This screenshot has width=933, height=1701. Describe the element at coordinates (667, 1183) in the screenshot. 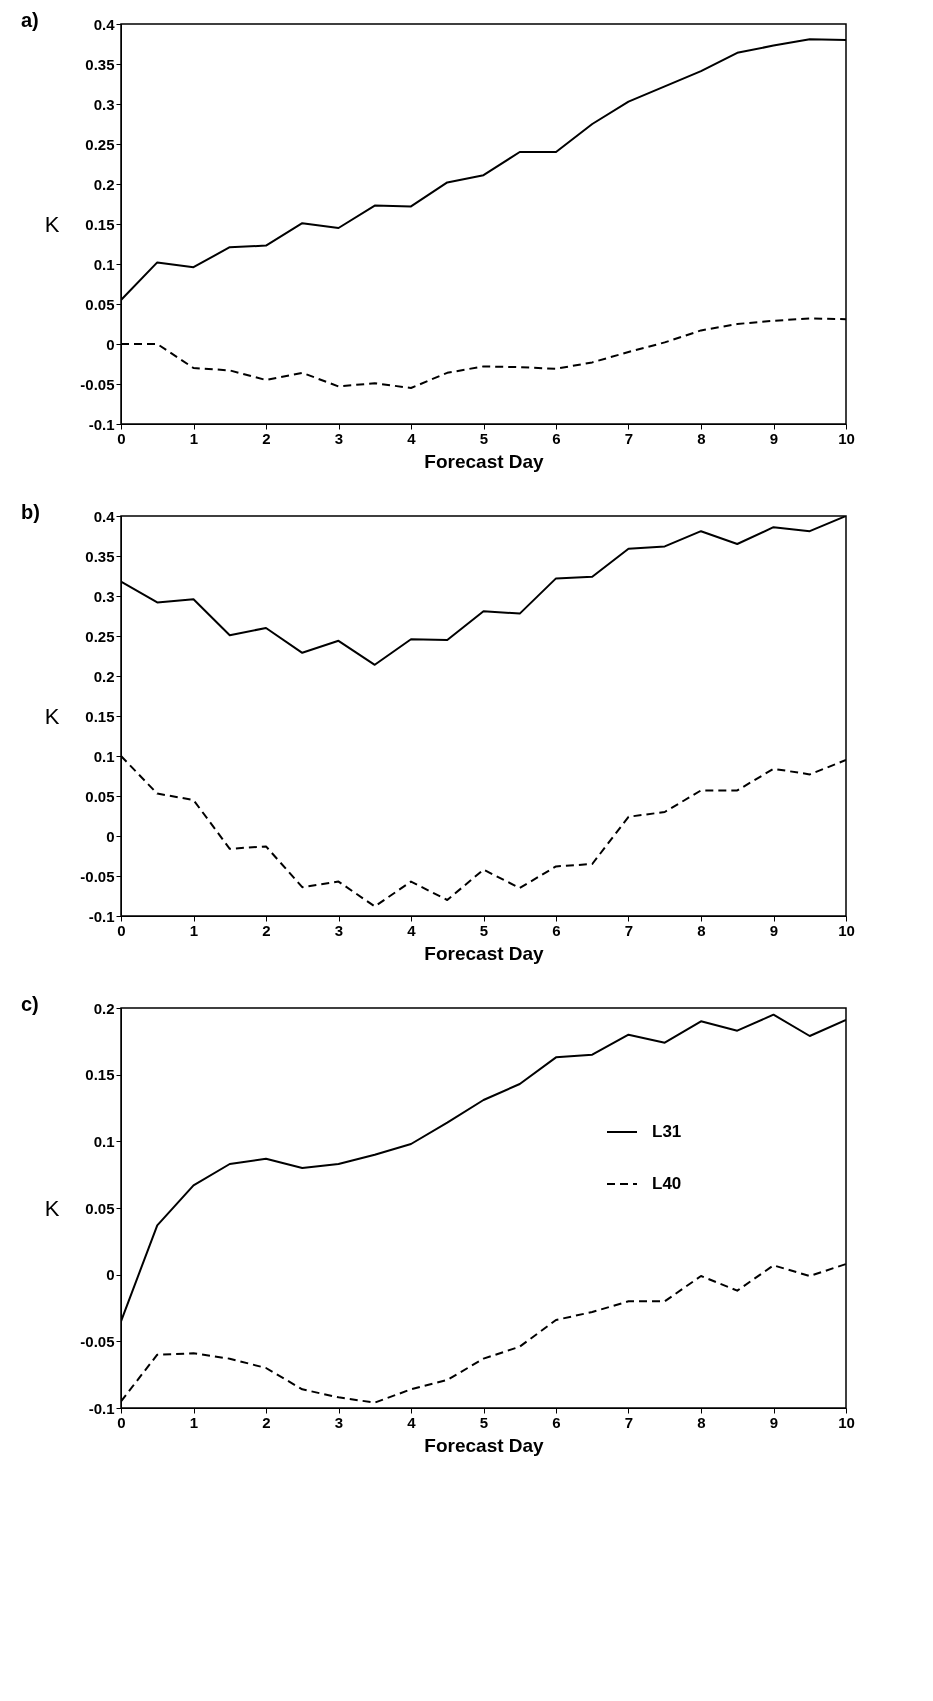

I see `legend-label: L40` at that location.